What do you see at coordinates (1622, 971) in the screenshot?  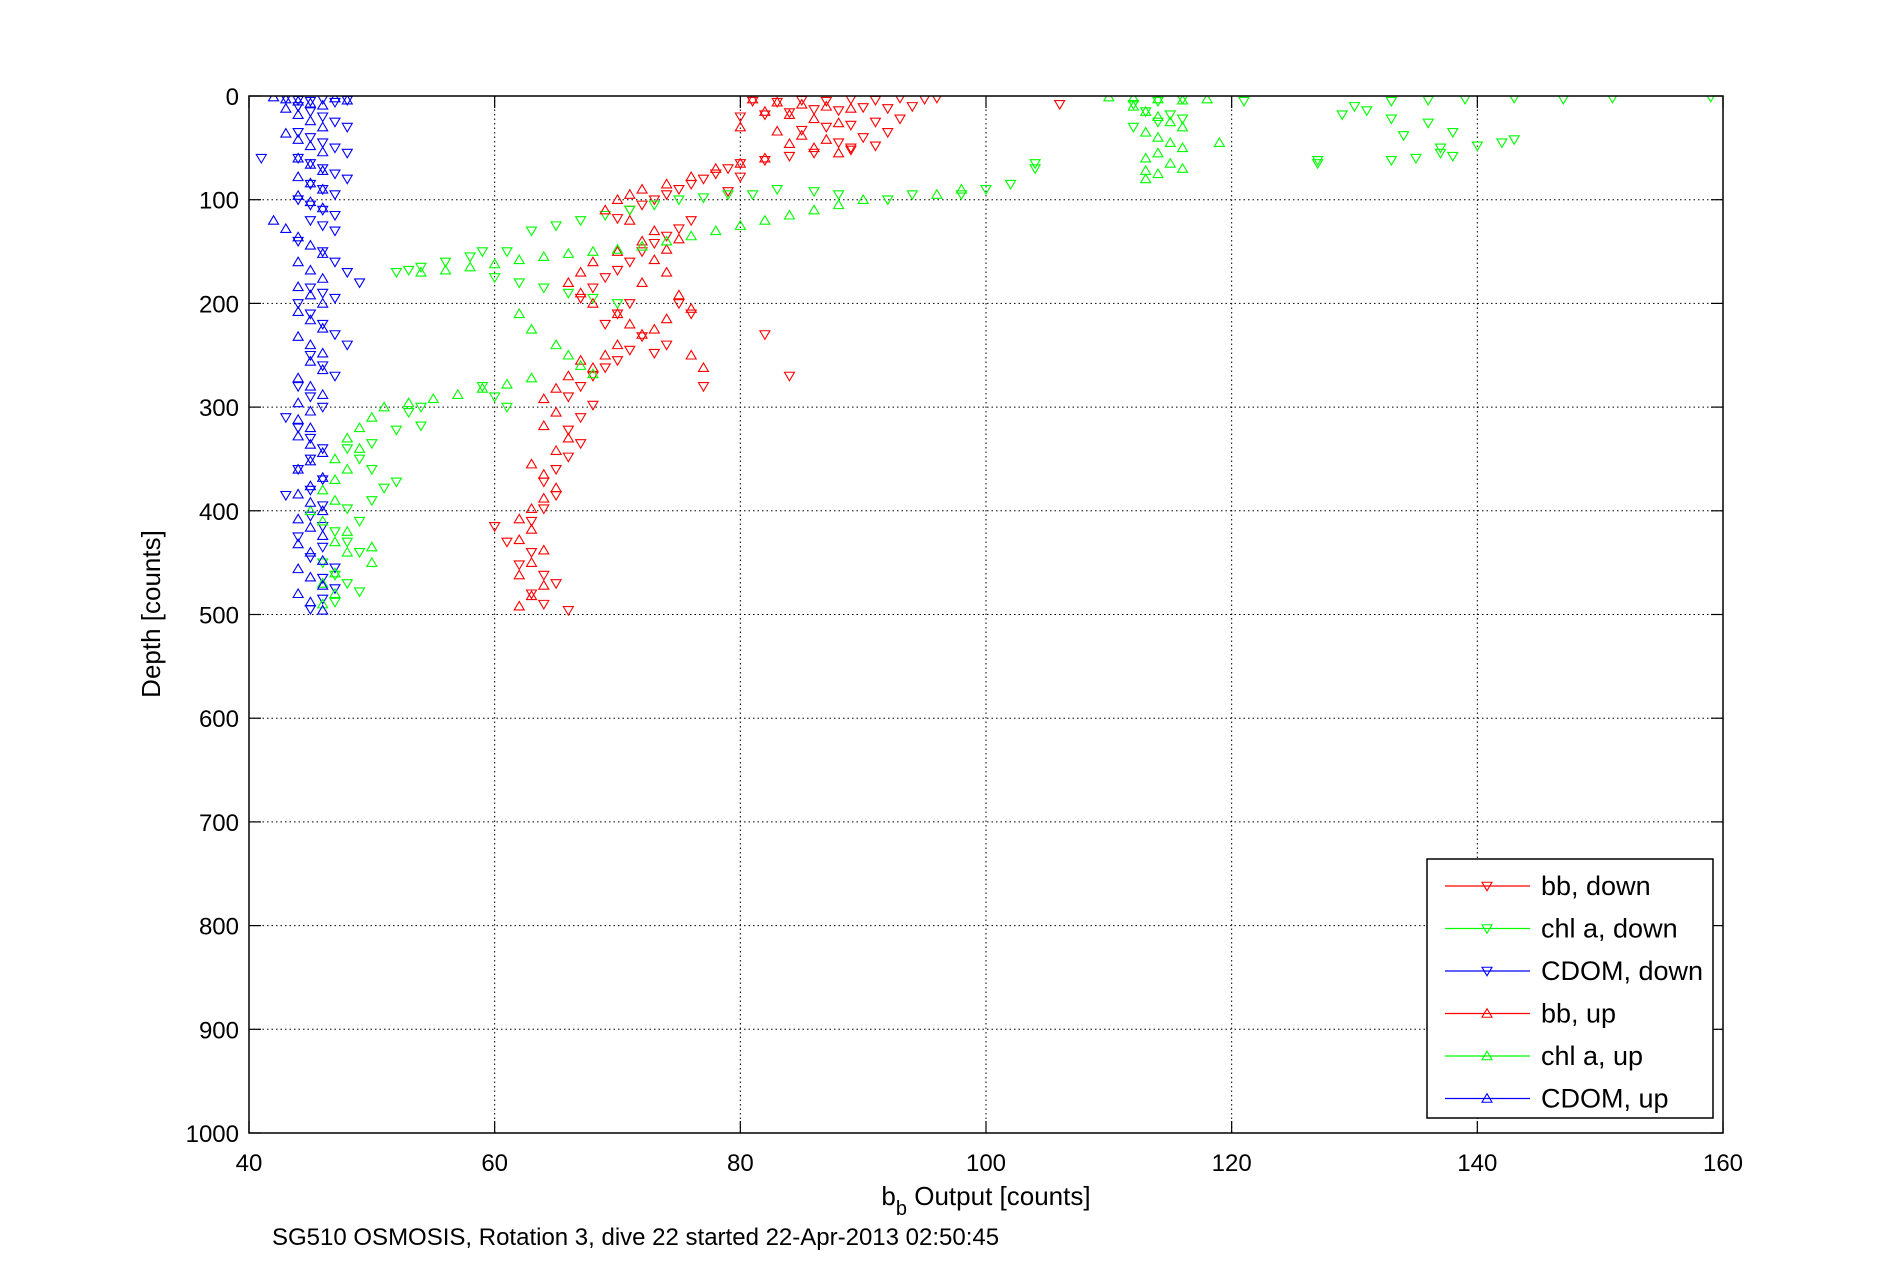 I see `legend-label: CDOM, down` at bounding box center [1622, 971].